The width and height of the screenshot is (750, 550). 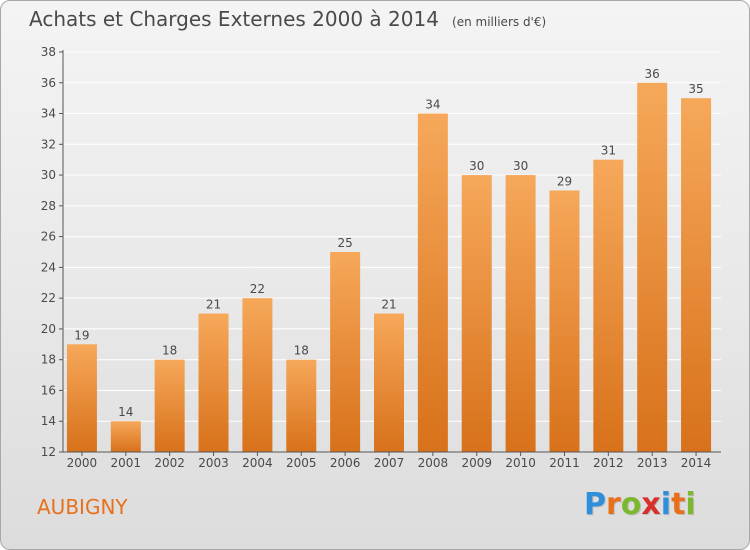 I want to click on x-tick-label: 2013, so click(x=652, y=463).